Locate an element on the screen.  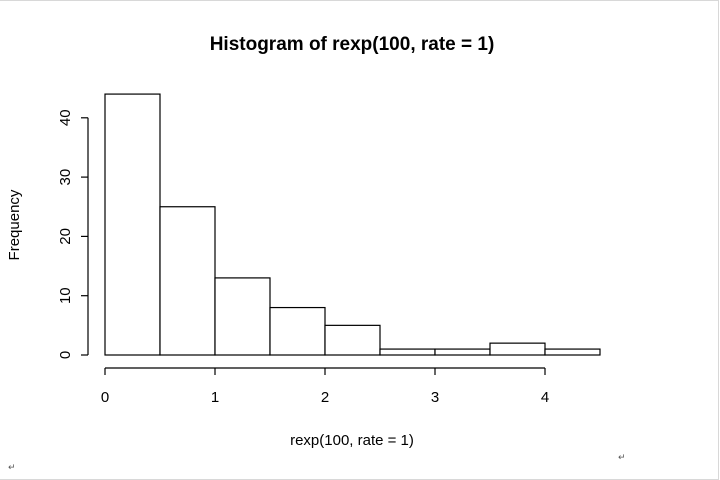
x-tick-label: 0 is located at coordinates (105, 397).